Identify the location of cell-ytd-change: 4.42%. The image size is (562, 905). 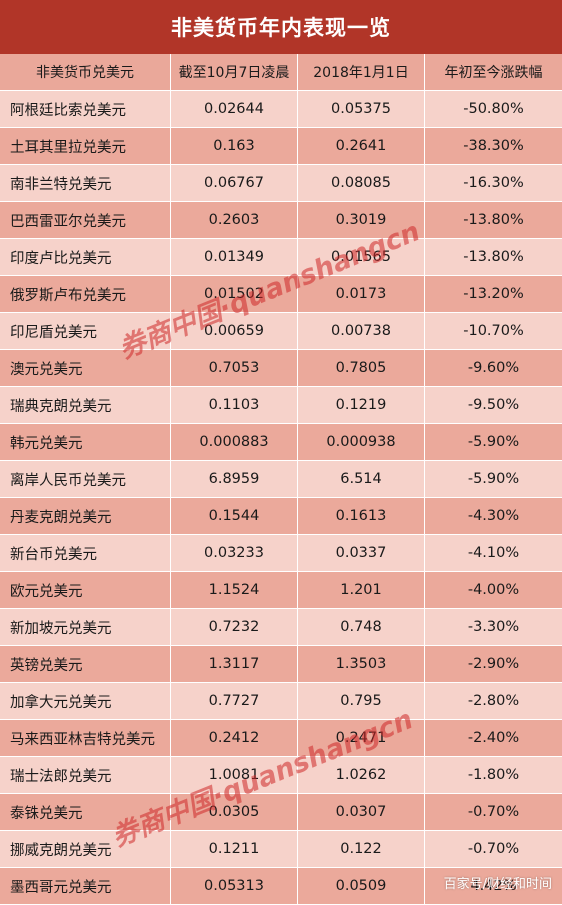
(493, 886).